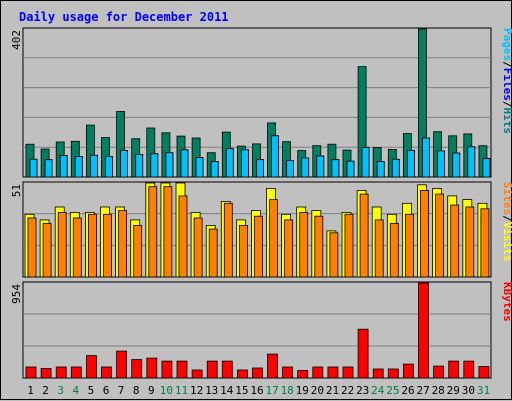 This screenshot has height=401, width=512. What do you see at coordinates (506, 64) in the screenshot?
I see `legend-entry: /` at bounding box center [506, 64].